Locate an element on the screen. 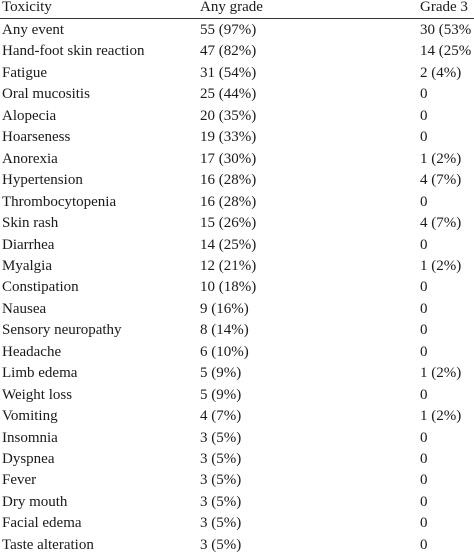 Image resolution: width=474 pixels, height=559 pixels. toxicity-cell: Headache is located at coordinates (32, 351).